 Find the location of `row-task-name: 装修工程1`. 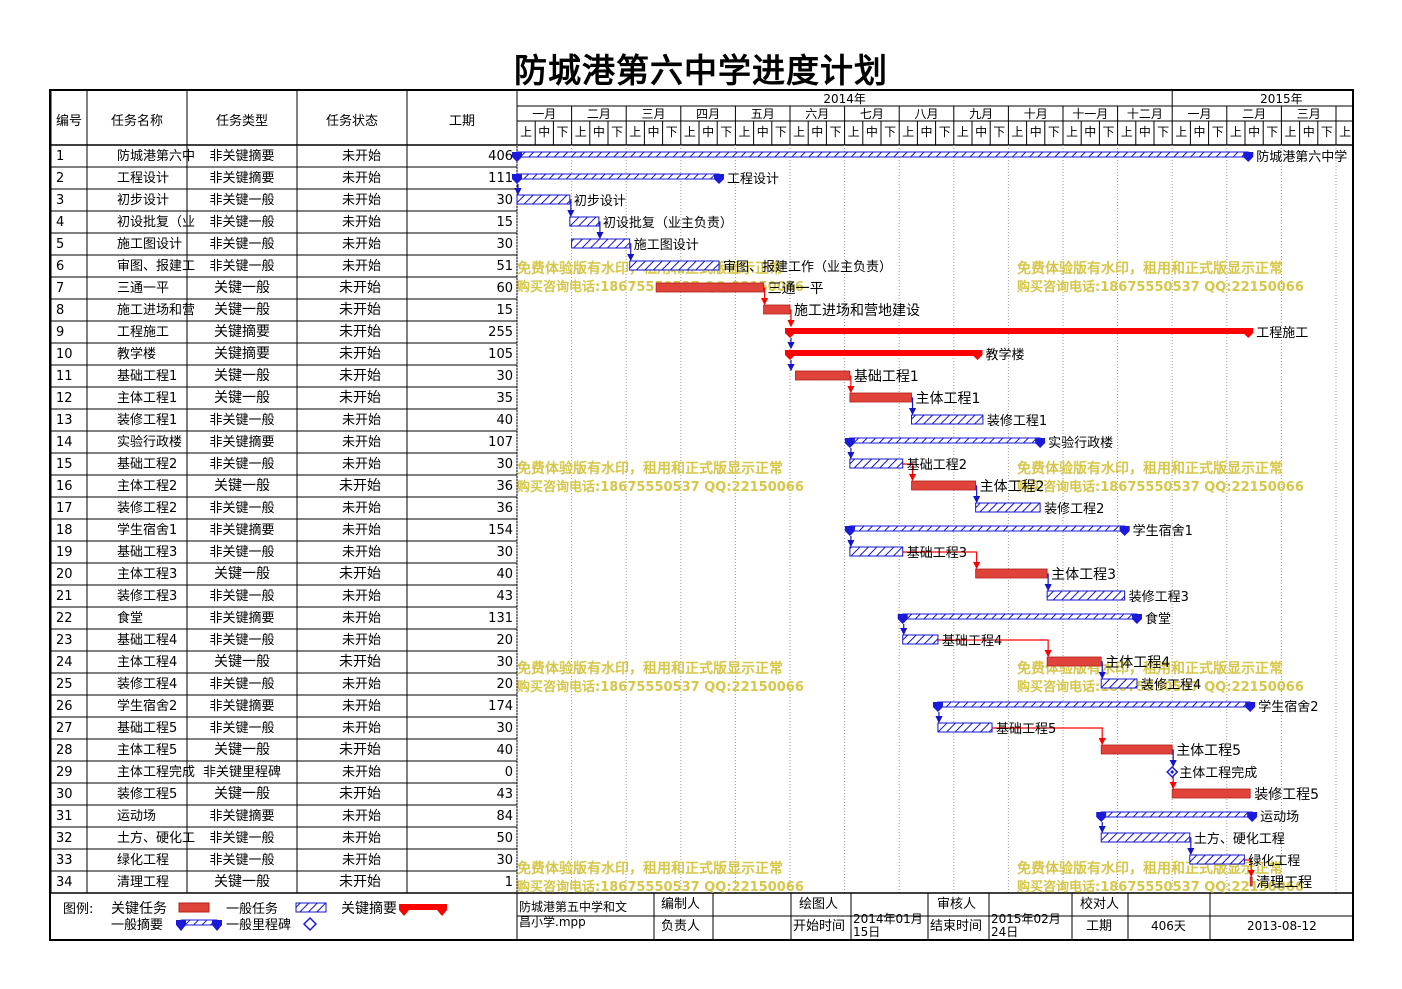

row-task-name: 装修工程1 is located at coordinates (147, 420).